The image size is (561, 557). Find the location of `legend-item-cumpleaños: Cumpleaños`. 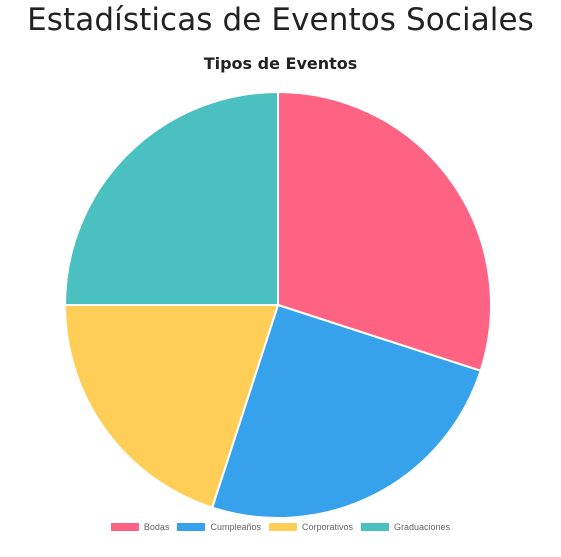

legend-item-cumpleaños: Cumpleaños is located at coordinates (219, 527).